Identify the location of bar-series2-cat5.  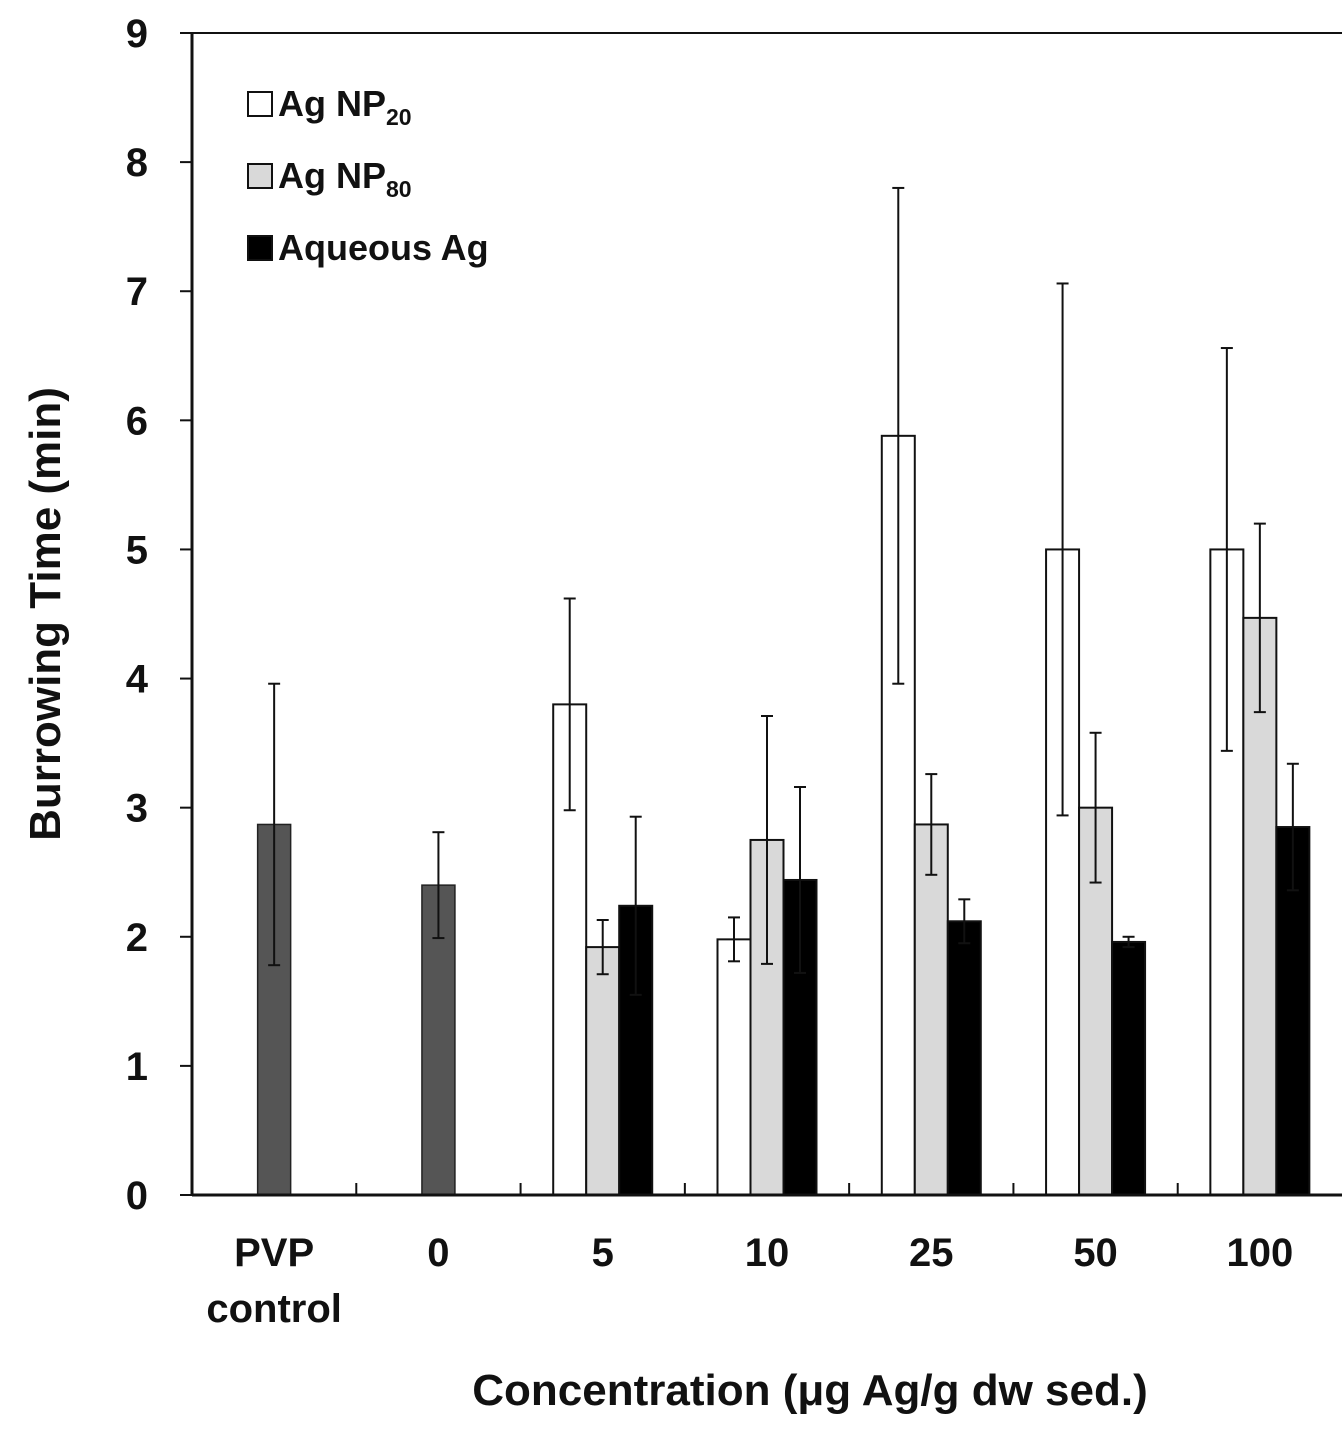
(1129, 1068).